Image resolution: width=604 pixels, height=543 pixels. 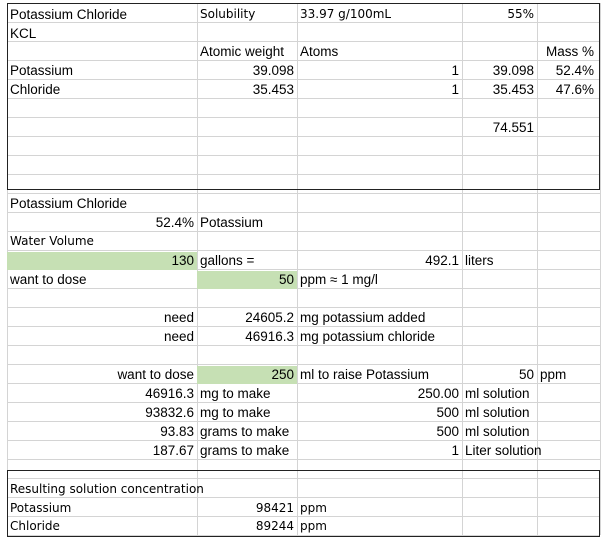 What do you see at coordinates (232, 222) in the screenshot?
I see `potassium-pct-label: Potassium` at bounding box center [232, 222].